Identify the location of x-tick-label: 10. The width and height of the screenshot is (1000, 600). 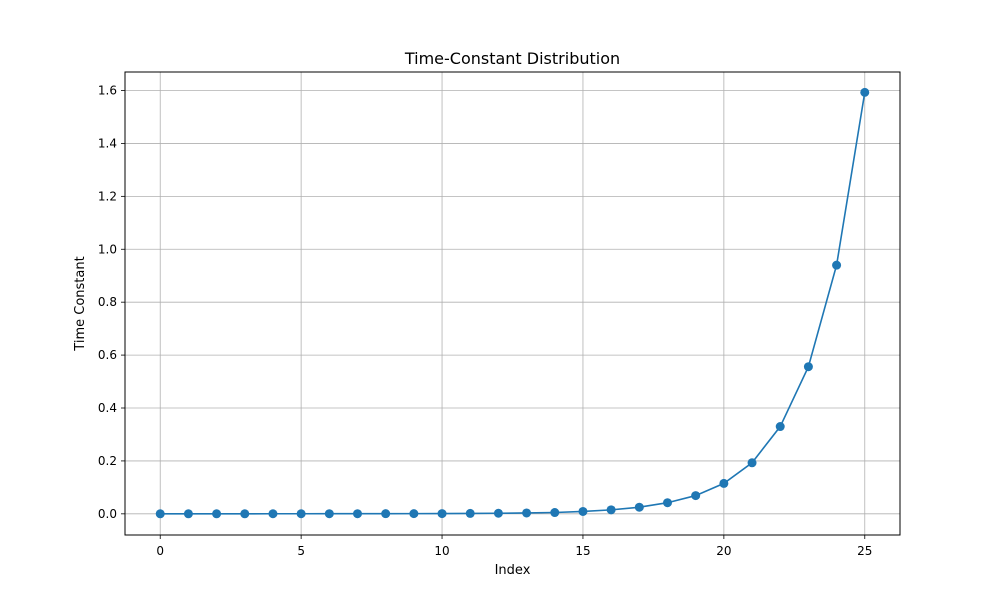
(441, 551).